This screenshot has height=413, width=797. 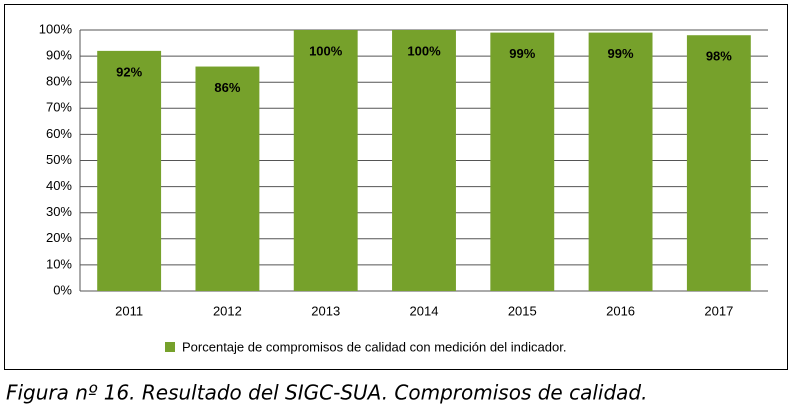 I want to click on y-tick-label: 20%, so click(x=59, y=237).